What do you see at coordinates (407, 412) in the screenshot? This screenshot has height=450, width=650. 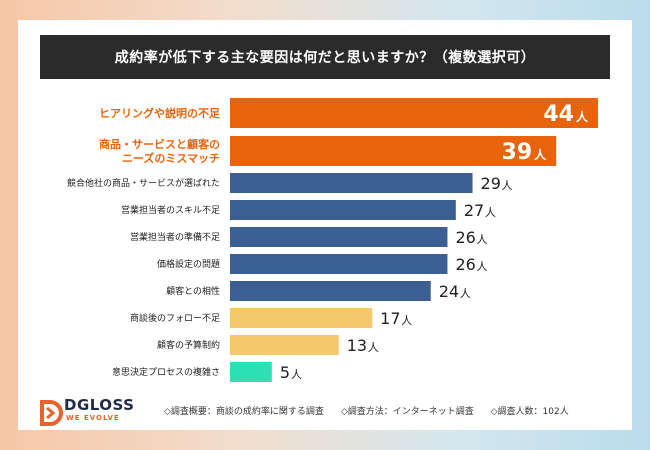 I see `survey-method-note: ◇調査方法：インターネット調査` at bounding box center [407, 412].